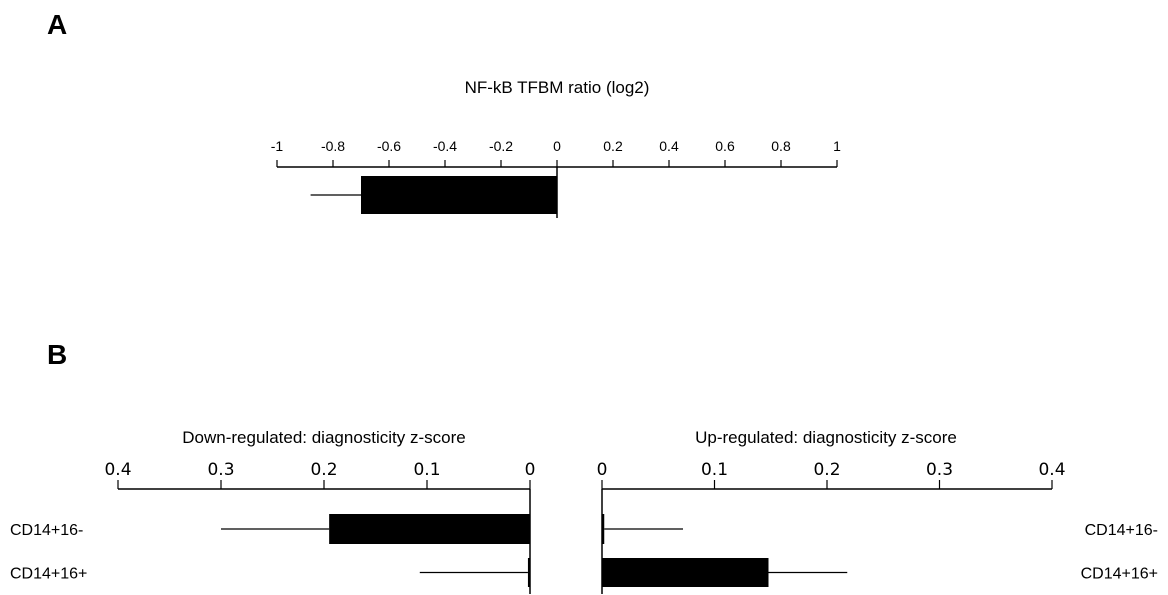  What do you see at coordinates (46, 530) in the screenshot?
I see `chart-b-down-category-label: CD14+16-` at bounding box center [46, 530].